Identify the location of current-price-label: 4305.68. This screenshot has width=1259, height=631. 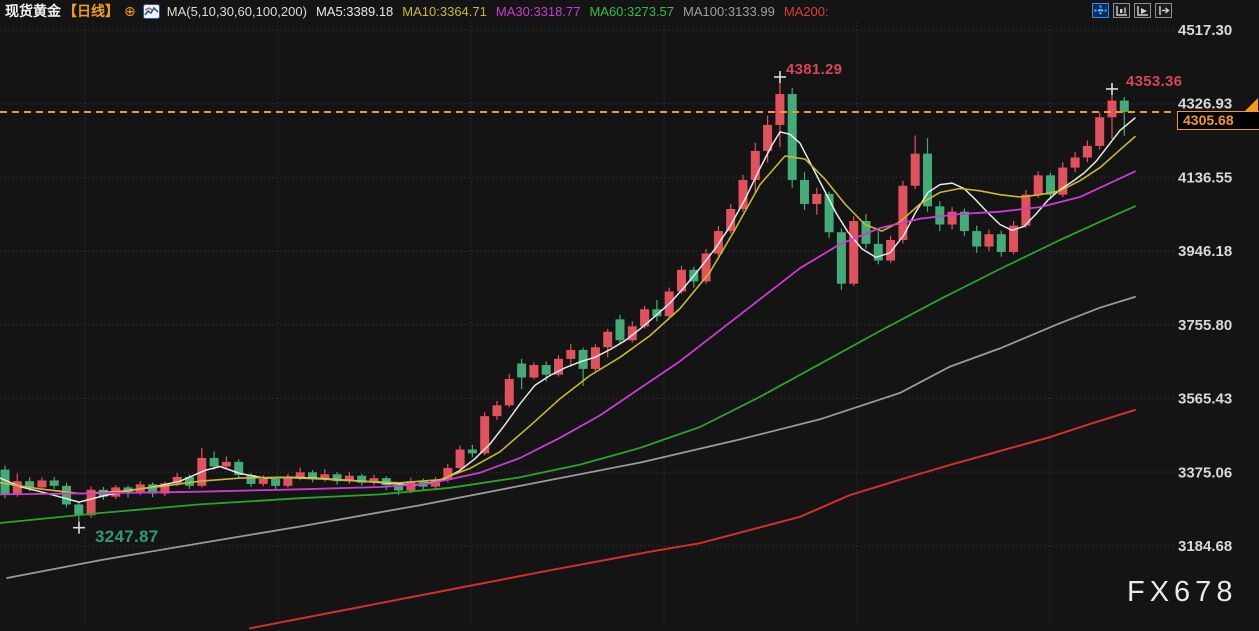
(1218, 121).